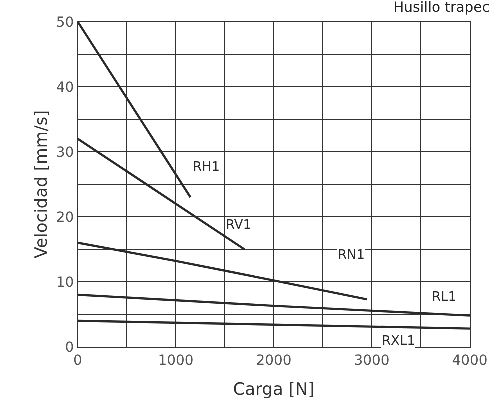 The width and height of the screenshot is (500, 408). What do you see at coordinates (470, 360) in the screenshot?
I see `x-tick-label: 4000` at bounding box center [470, 360].